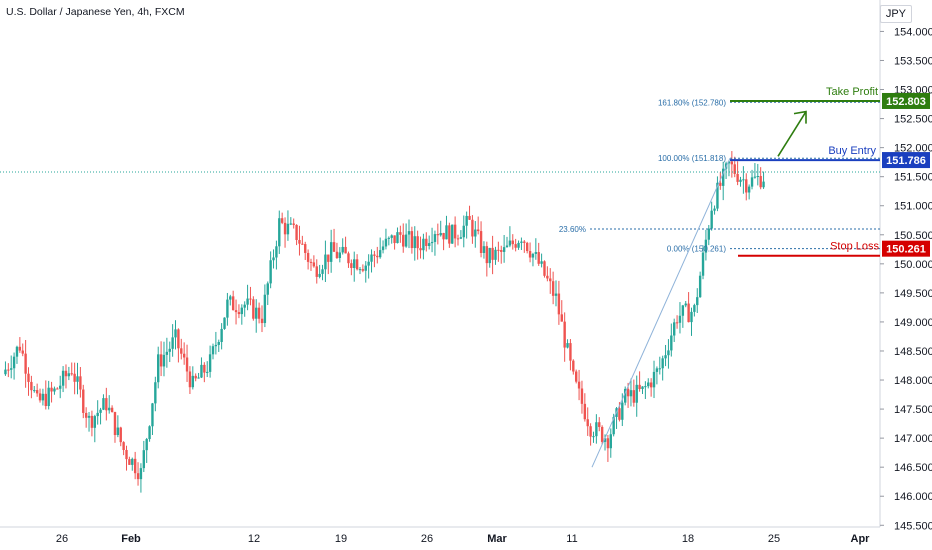 The image size is (932, 550). Describe the element at coordinates (852, 92) in the screenshot. I see `take-profit-label: Take Profit` at that location.